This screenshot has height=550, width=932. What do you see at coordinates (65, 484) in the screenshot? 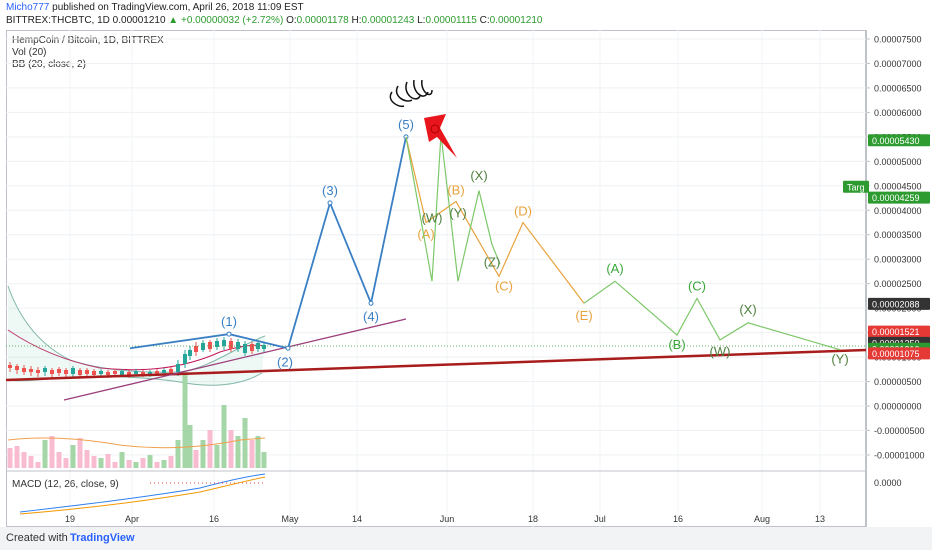
I see `legend-macd: MACD (12, 26, close, 9)` at bounding box center [65, 484].